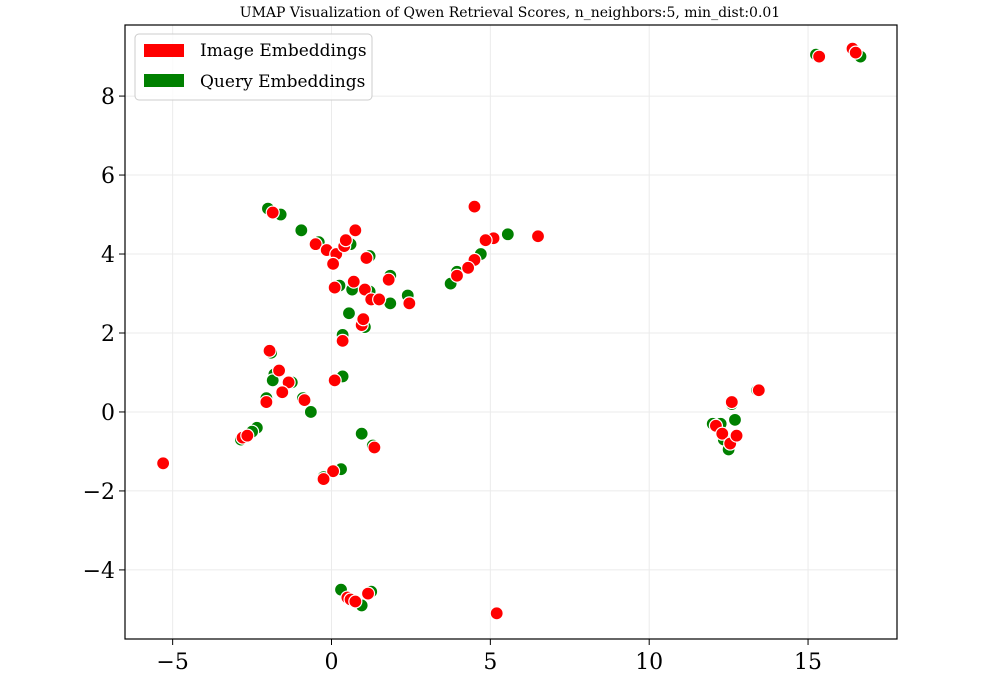 The width and height of the screenshot is (997, 675). I want to click on legend-box, so click(253, 67).